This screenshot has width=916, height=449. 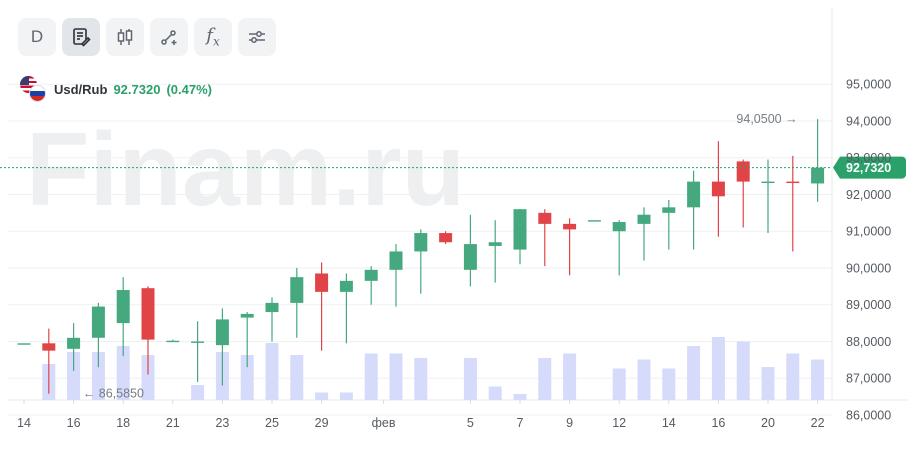 I want to click on indicators-button: fx, so click(x=213, y=37).